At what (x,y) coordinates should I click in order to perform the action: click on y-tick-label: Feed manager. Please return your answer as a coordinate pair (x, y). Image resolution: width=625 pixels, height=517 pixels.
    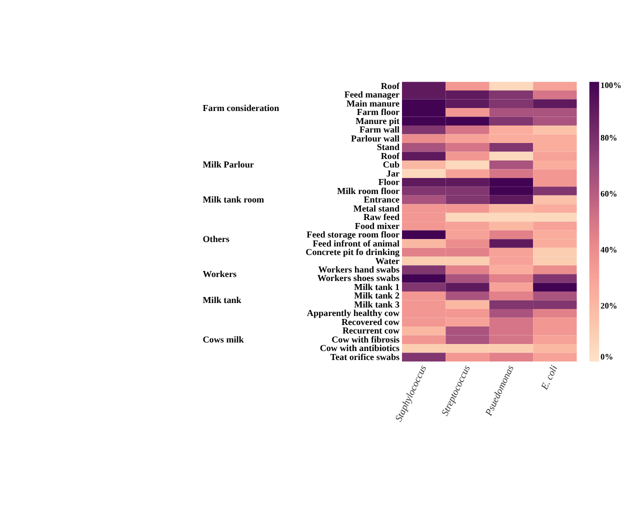
    Looking at the image, I should click on (372, 95).